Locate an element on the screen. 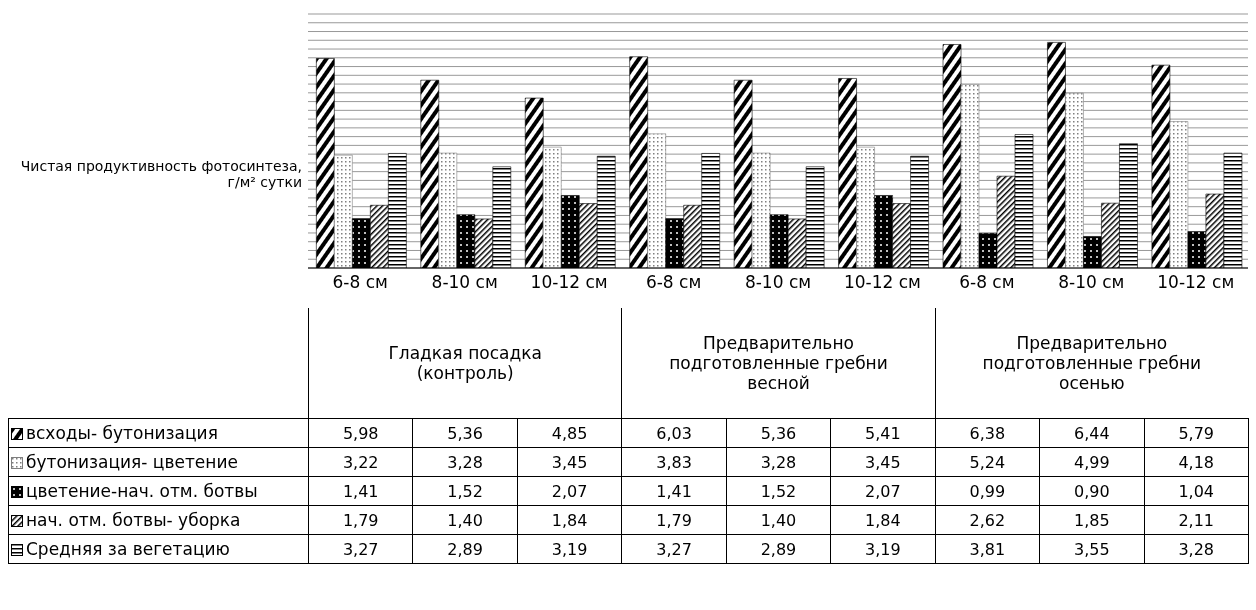 This screenshot has height=610, width=1256. data-label: 1,04 is located at coordinates (1196, 491).